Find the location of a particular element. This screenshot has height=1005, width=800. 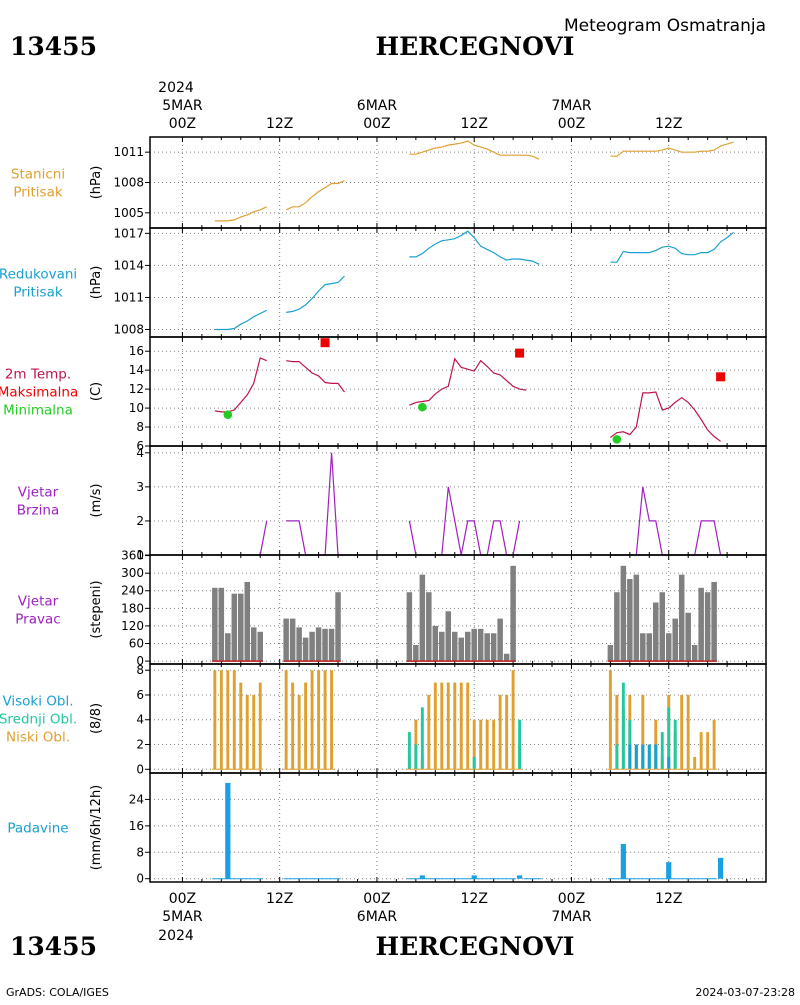

tmax-marker is located at coordinates (325, 343).